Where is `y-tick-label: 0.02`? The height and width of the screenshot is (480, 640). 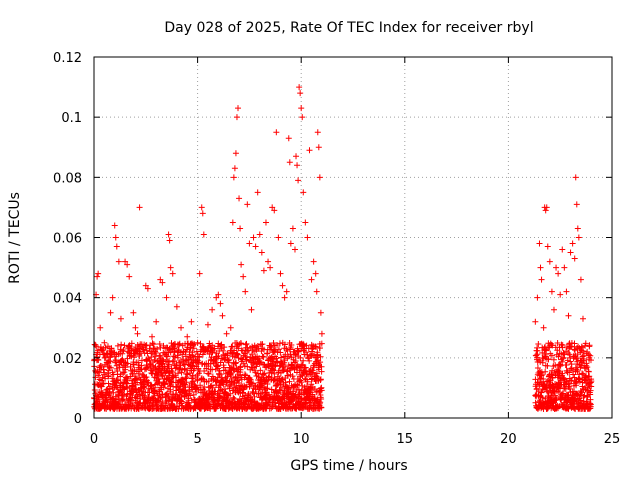 y-tick-label: 0.02 is located at coordinates (67, 359).